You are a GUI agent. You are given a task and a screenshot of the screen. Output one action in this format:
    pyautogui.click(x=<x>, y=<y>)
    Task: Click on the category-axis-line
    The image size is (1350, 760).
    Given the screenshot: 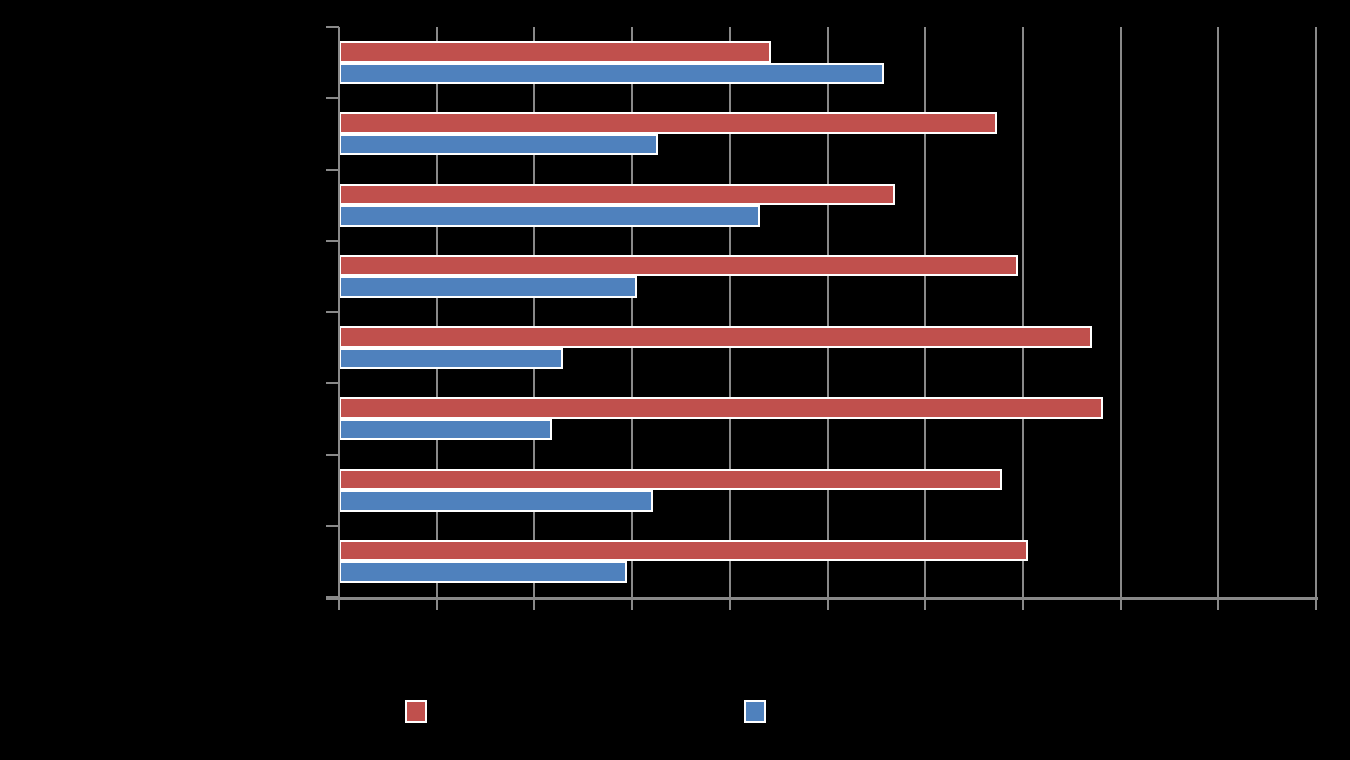 What is the action you would take?
    pyautogui.click(x=339, y=313)
    